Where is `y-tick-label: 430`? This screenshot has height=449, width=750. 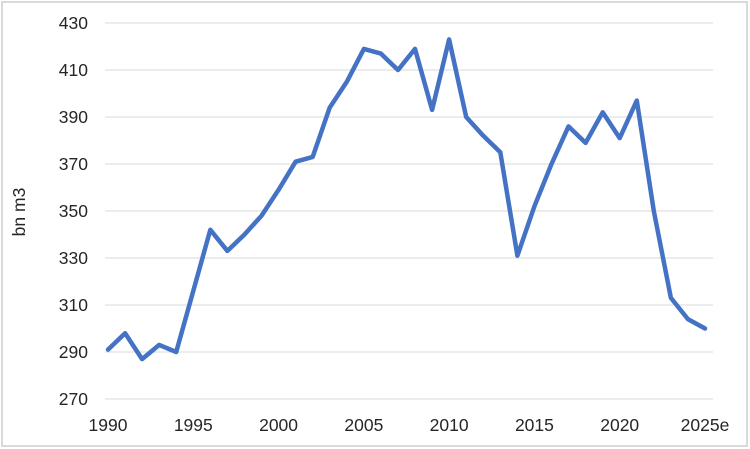
y-tick-label: 430 is located at coordinates (73, 23).